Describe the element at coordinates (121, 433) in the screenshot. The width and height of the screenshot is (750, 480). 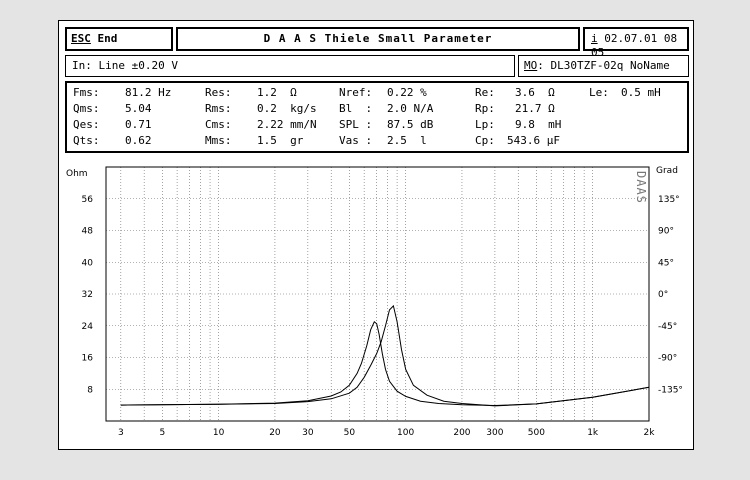
I see `x-tick-label: 3` at that location.